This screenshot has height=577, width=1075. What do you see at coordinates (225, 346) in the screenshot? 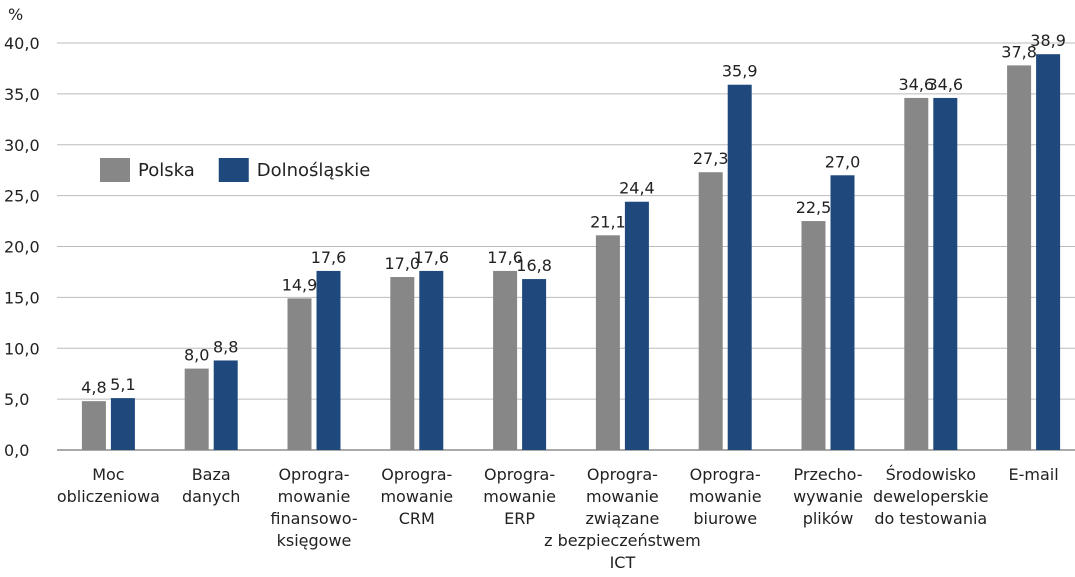
I see `value-label: 8,8` at bounding box center [225, 346].